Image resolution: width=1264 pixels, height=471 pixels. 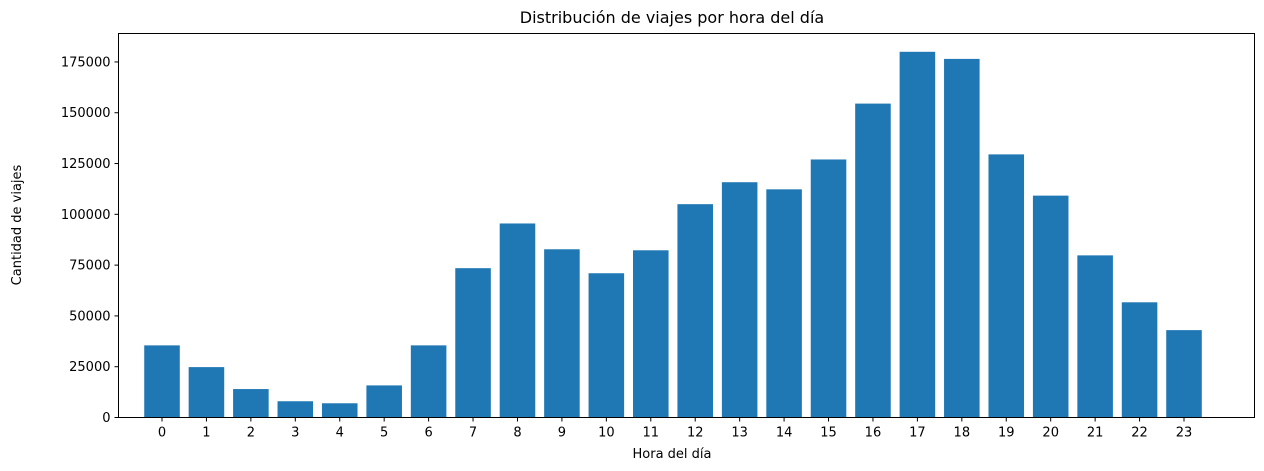 What do you see at coordinates (784, 433) in the screenshot?
I see `x-tick-label: 14` at bounding box center [784, 433].